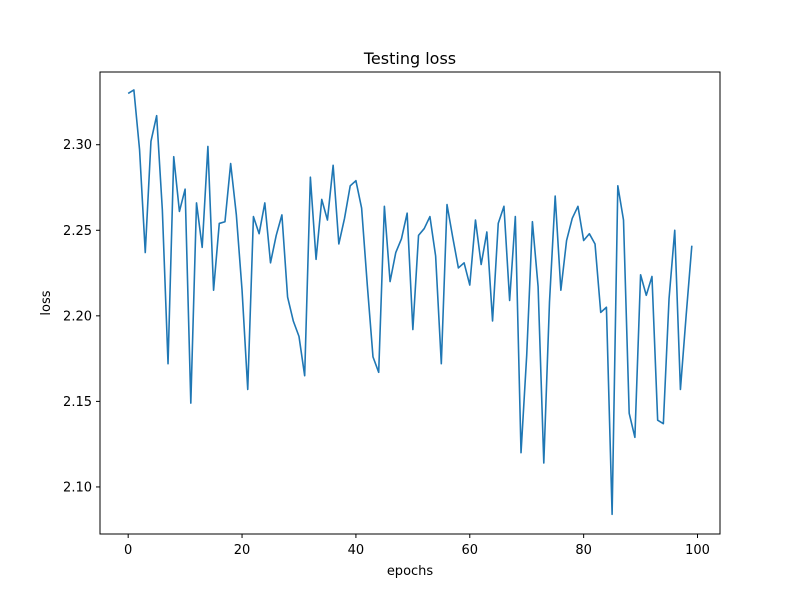 This screenshot has height=600, width=800. Describe the element at coordinates (128, 550) in the screenshot. I see `x-tick-label: 0` at that location.